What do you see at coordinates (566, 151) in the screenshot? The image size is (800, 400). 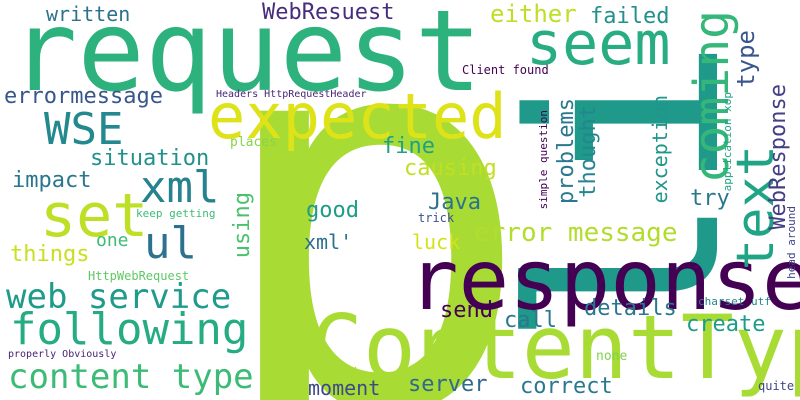 I see `word-problems: problems` at bounding box center [566, 151].